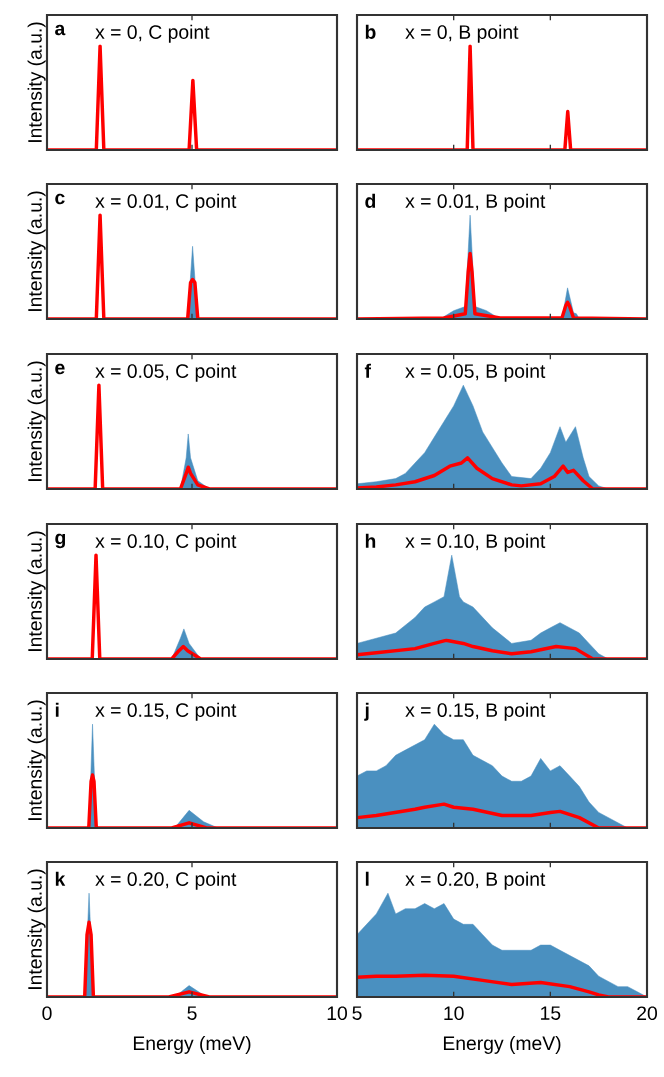  Describe the element at coordinates (370, 200) in the screenshot. I see `text: d` at that location.